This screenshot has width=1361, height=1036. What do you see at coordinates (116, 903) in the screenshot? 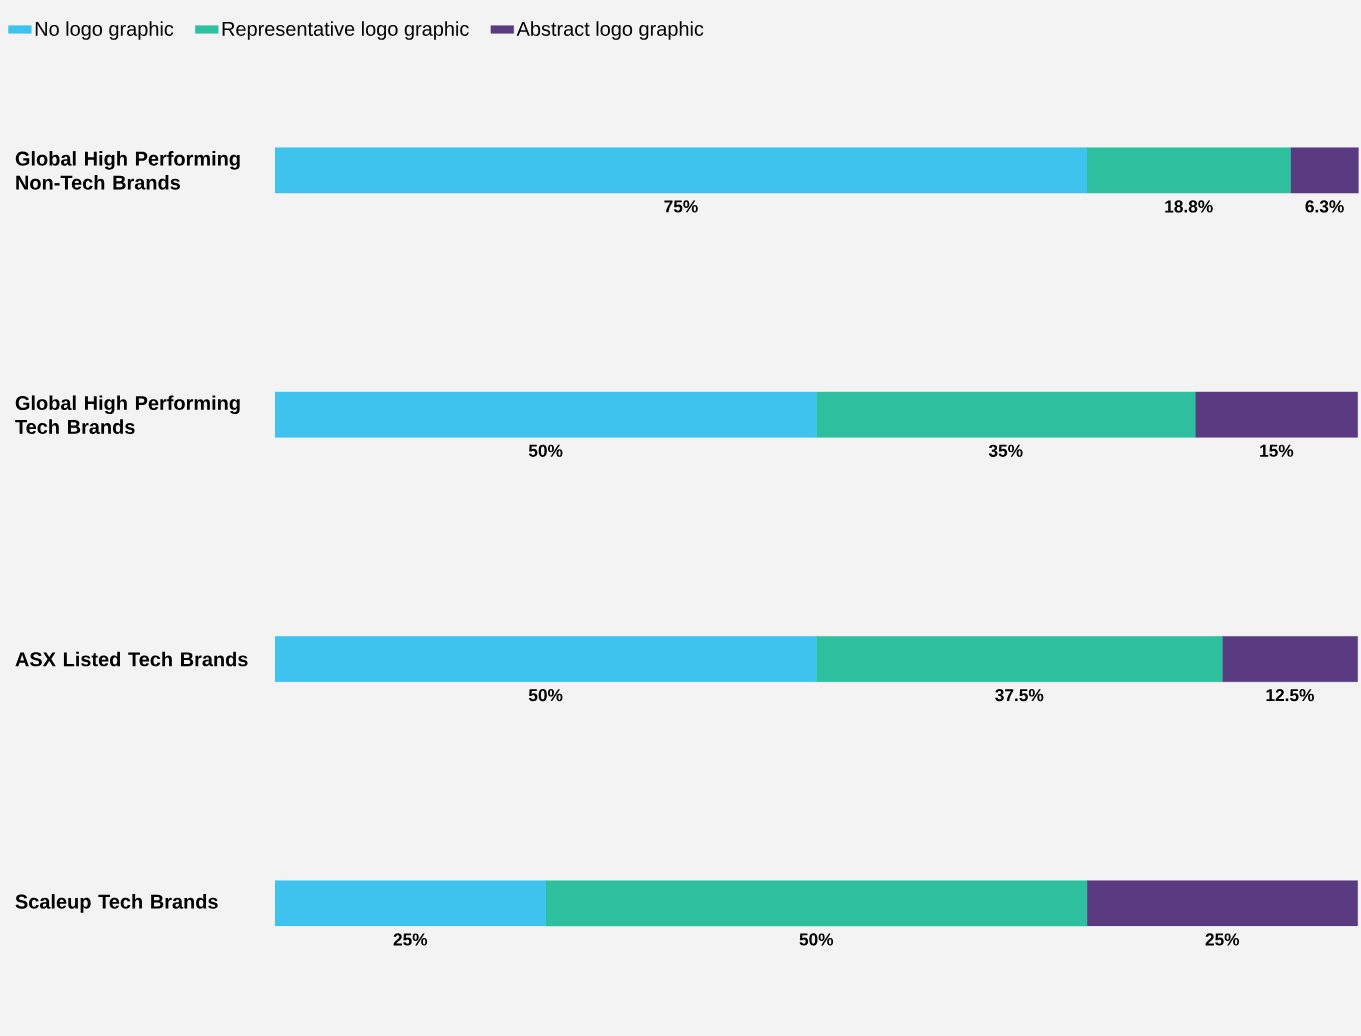
I see `y-tick-label: Scaleup Tech Brands` at bounding box center [116, 903].